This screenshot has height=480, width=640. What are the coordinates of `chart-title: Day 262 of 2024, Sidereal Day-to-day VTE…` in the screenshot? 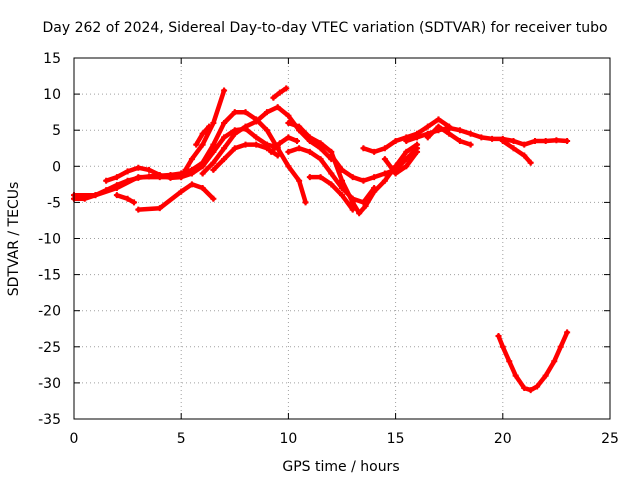 It's located at (324, 28).